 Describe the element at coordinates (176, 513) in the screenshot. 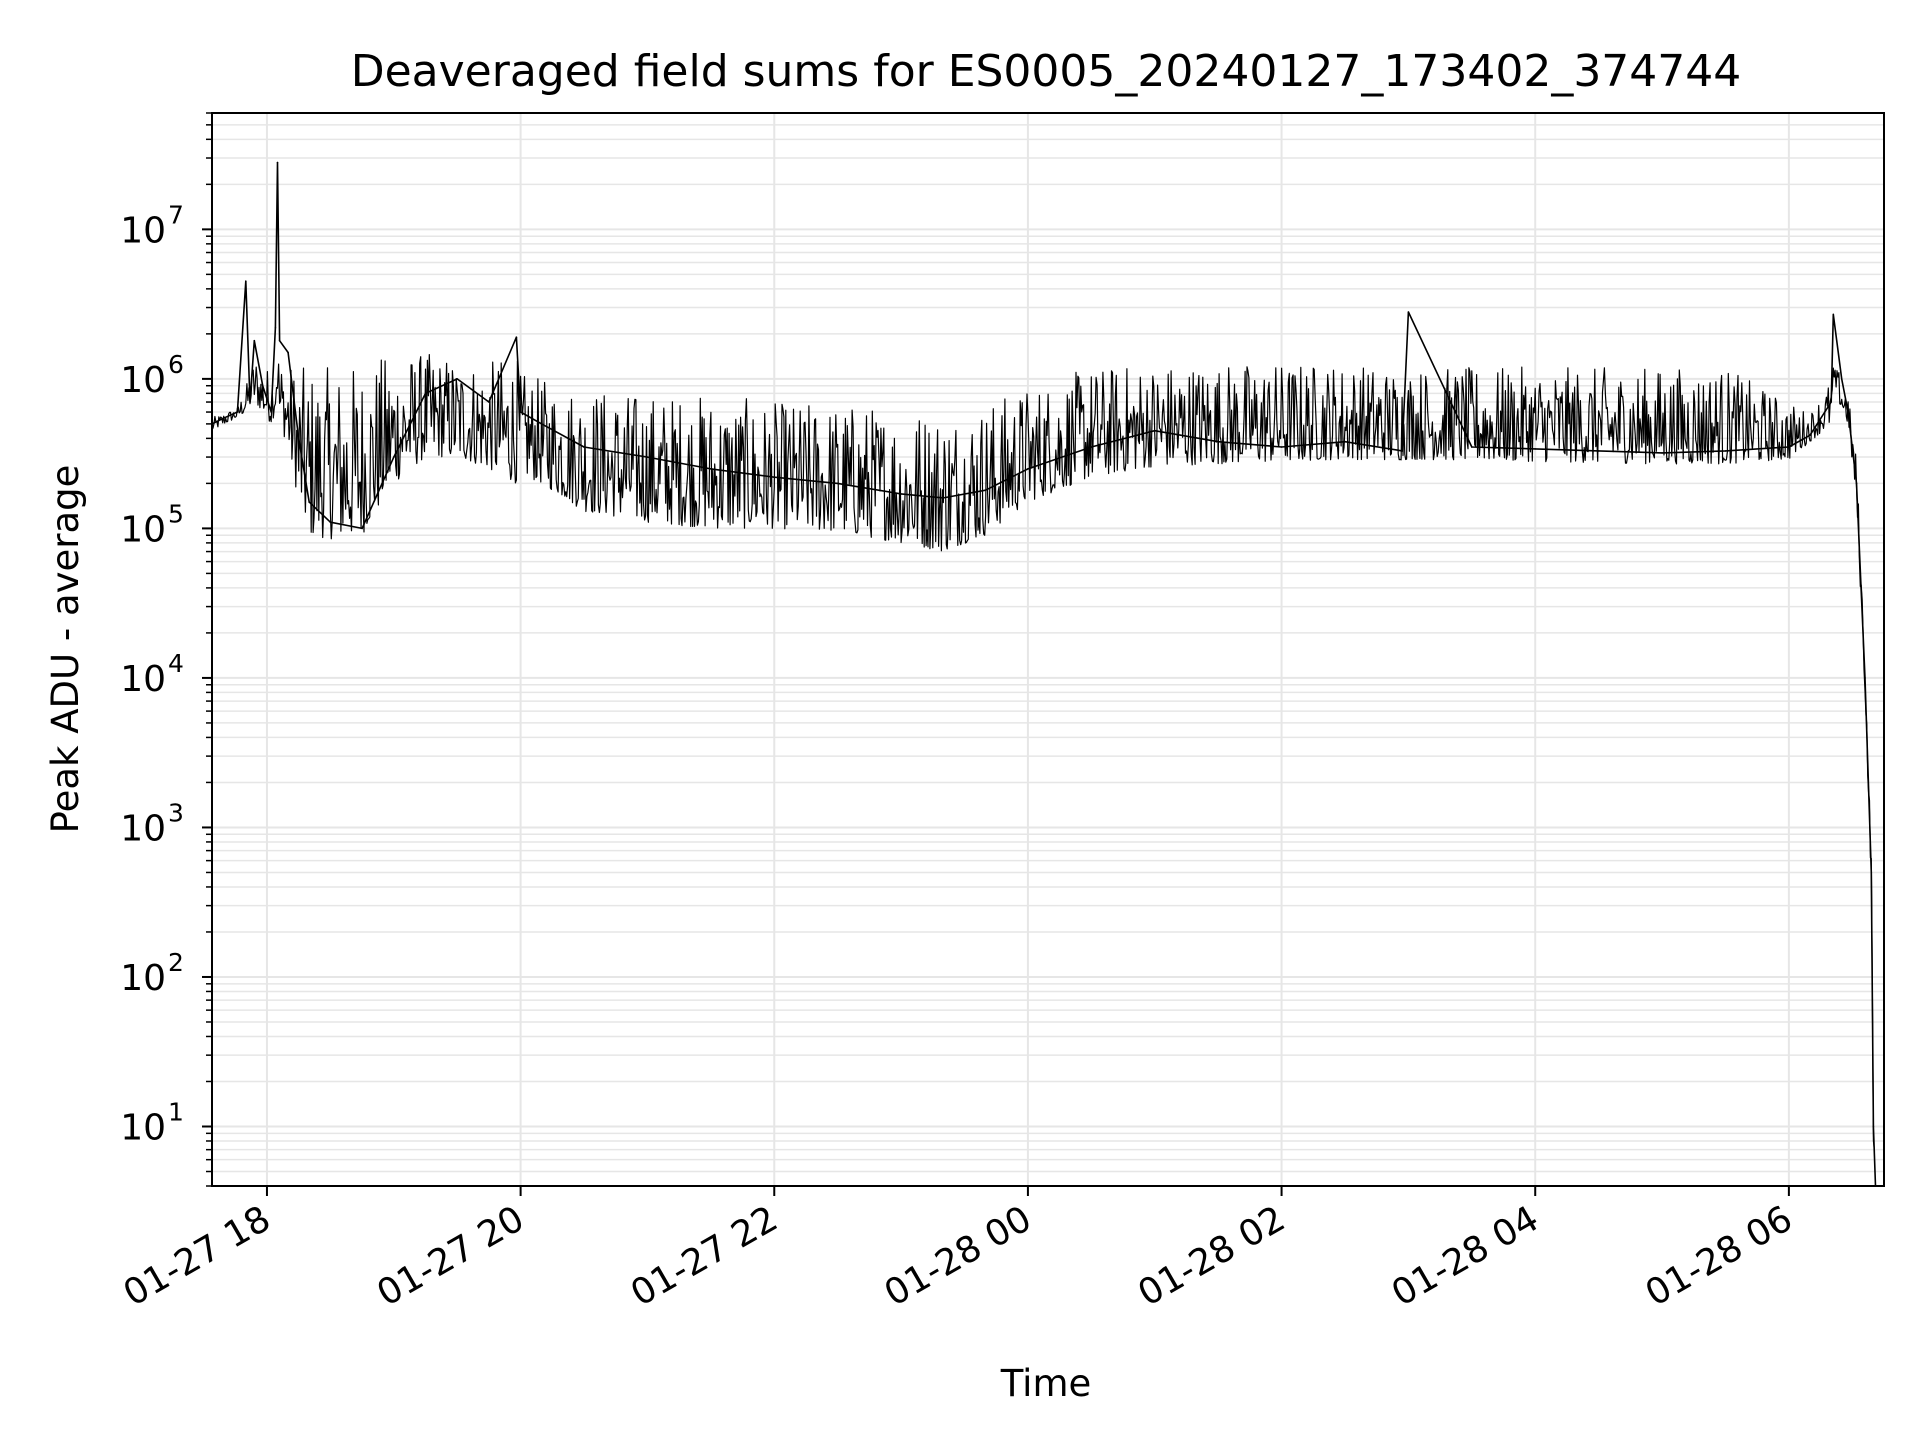

I see `y-tick-exponent: 5` at that location.